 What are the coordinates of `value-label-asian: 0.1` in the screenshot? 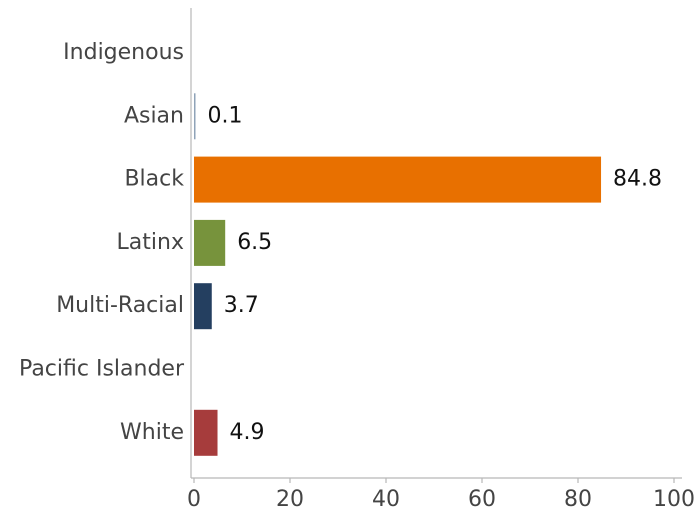 It's located at (225, 115).